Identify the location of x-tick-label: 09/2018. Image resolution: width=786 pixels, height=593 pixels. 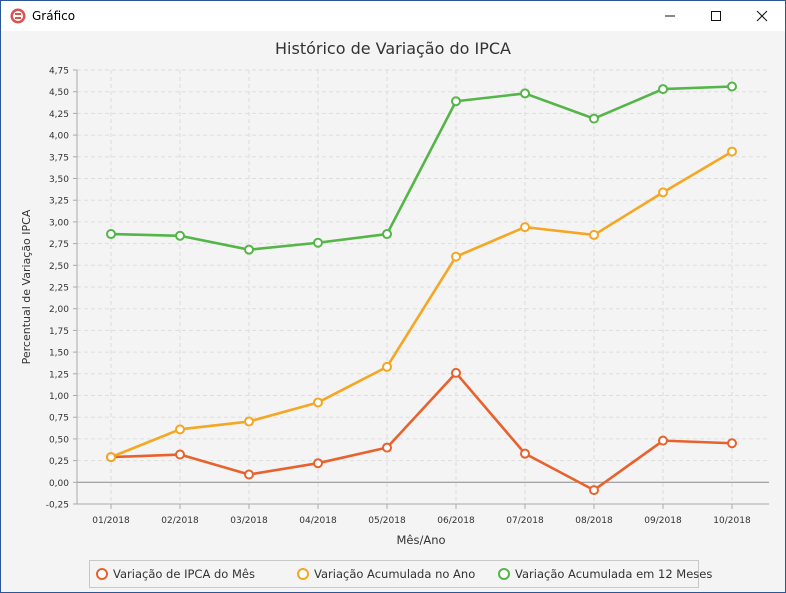
(663, 521).